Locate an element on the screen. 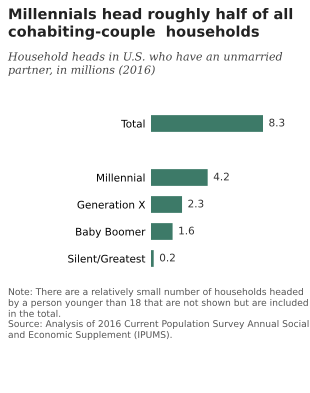 This screenshot has width=310, height=393. y-tick-label: Total is located at coordinates (132, 124).